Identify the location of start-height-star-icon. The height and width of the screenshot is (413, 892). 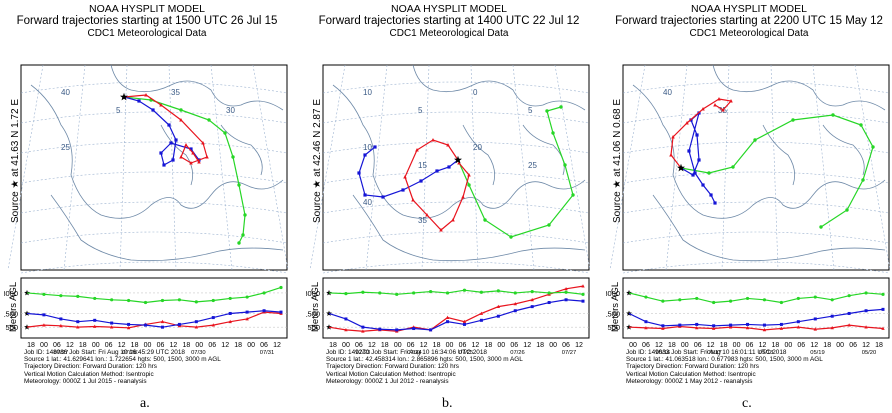
(629, 313).